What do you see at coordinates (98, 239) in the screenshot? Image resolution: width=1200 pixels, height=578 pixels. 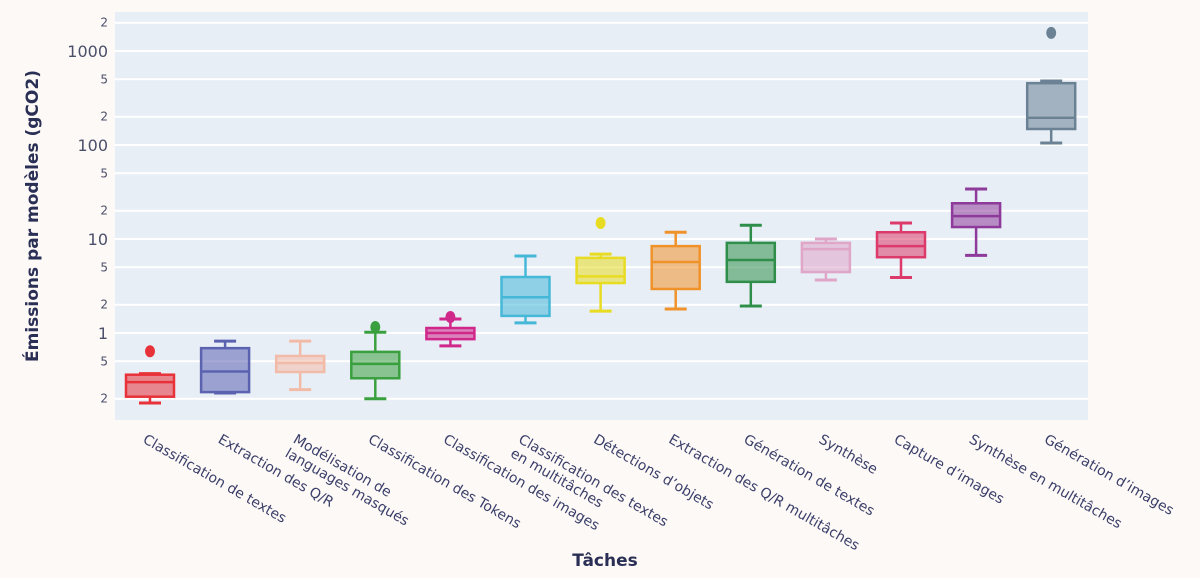 I see `y-tick-label: 10` at bounding box center [98, 239].